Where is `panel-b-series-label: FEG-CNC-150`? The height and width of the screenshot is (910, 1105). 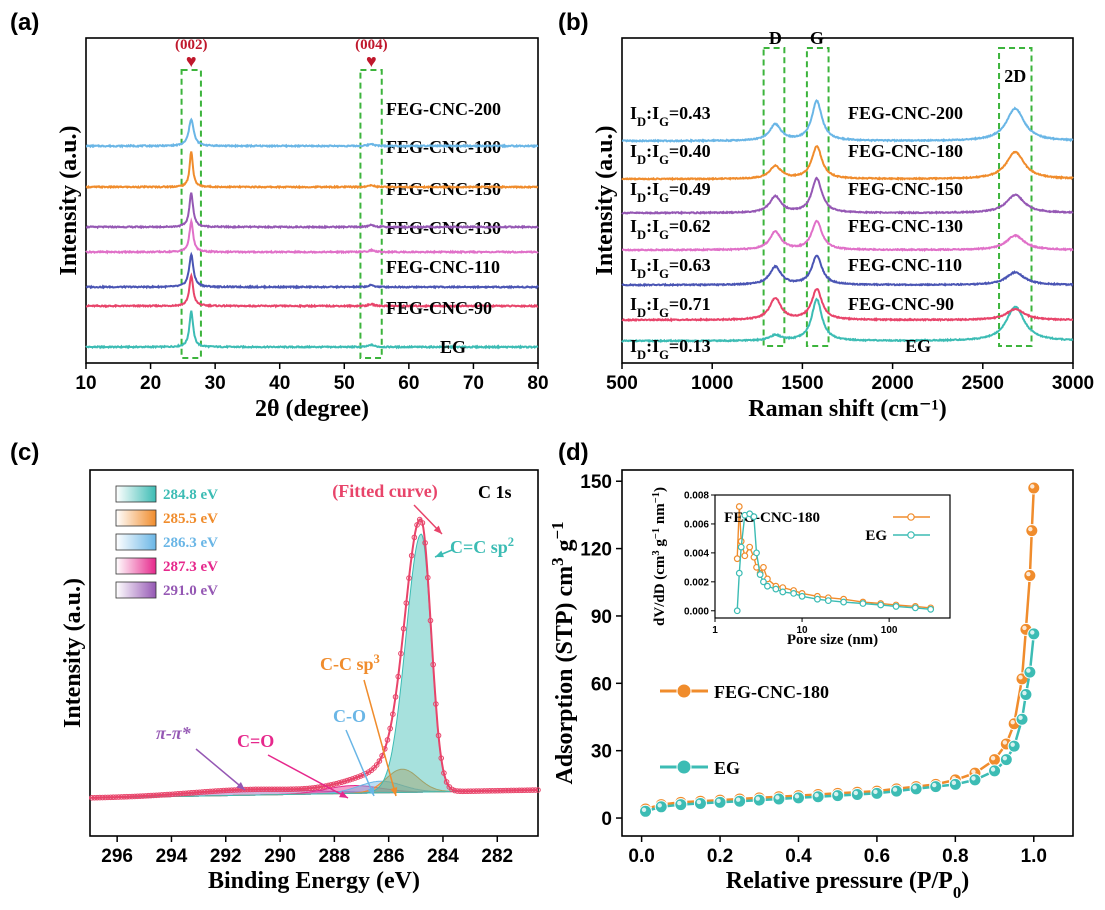
panel-b-series-label: FEG-CNC-150 is located at coordinates (905, 189).